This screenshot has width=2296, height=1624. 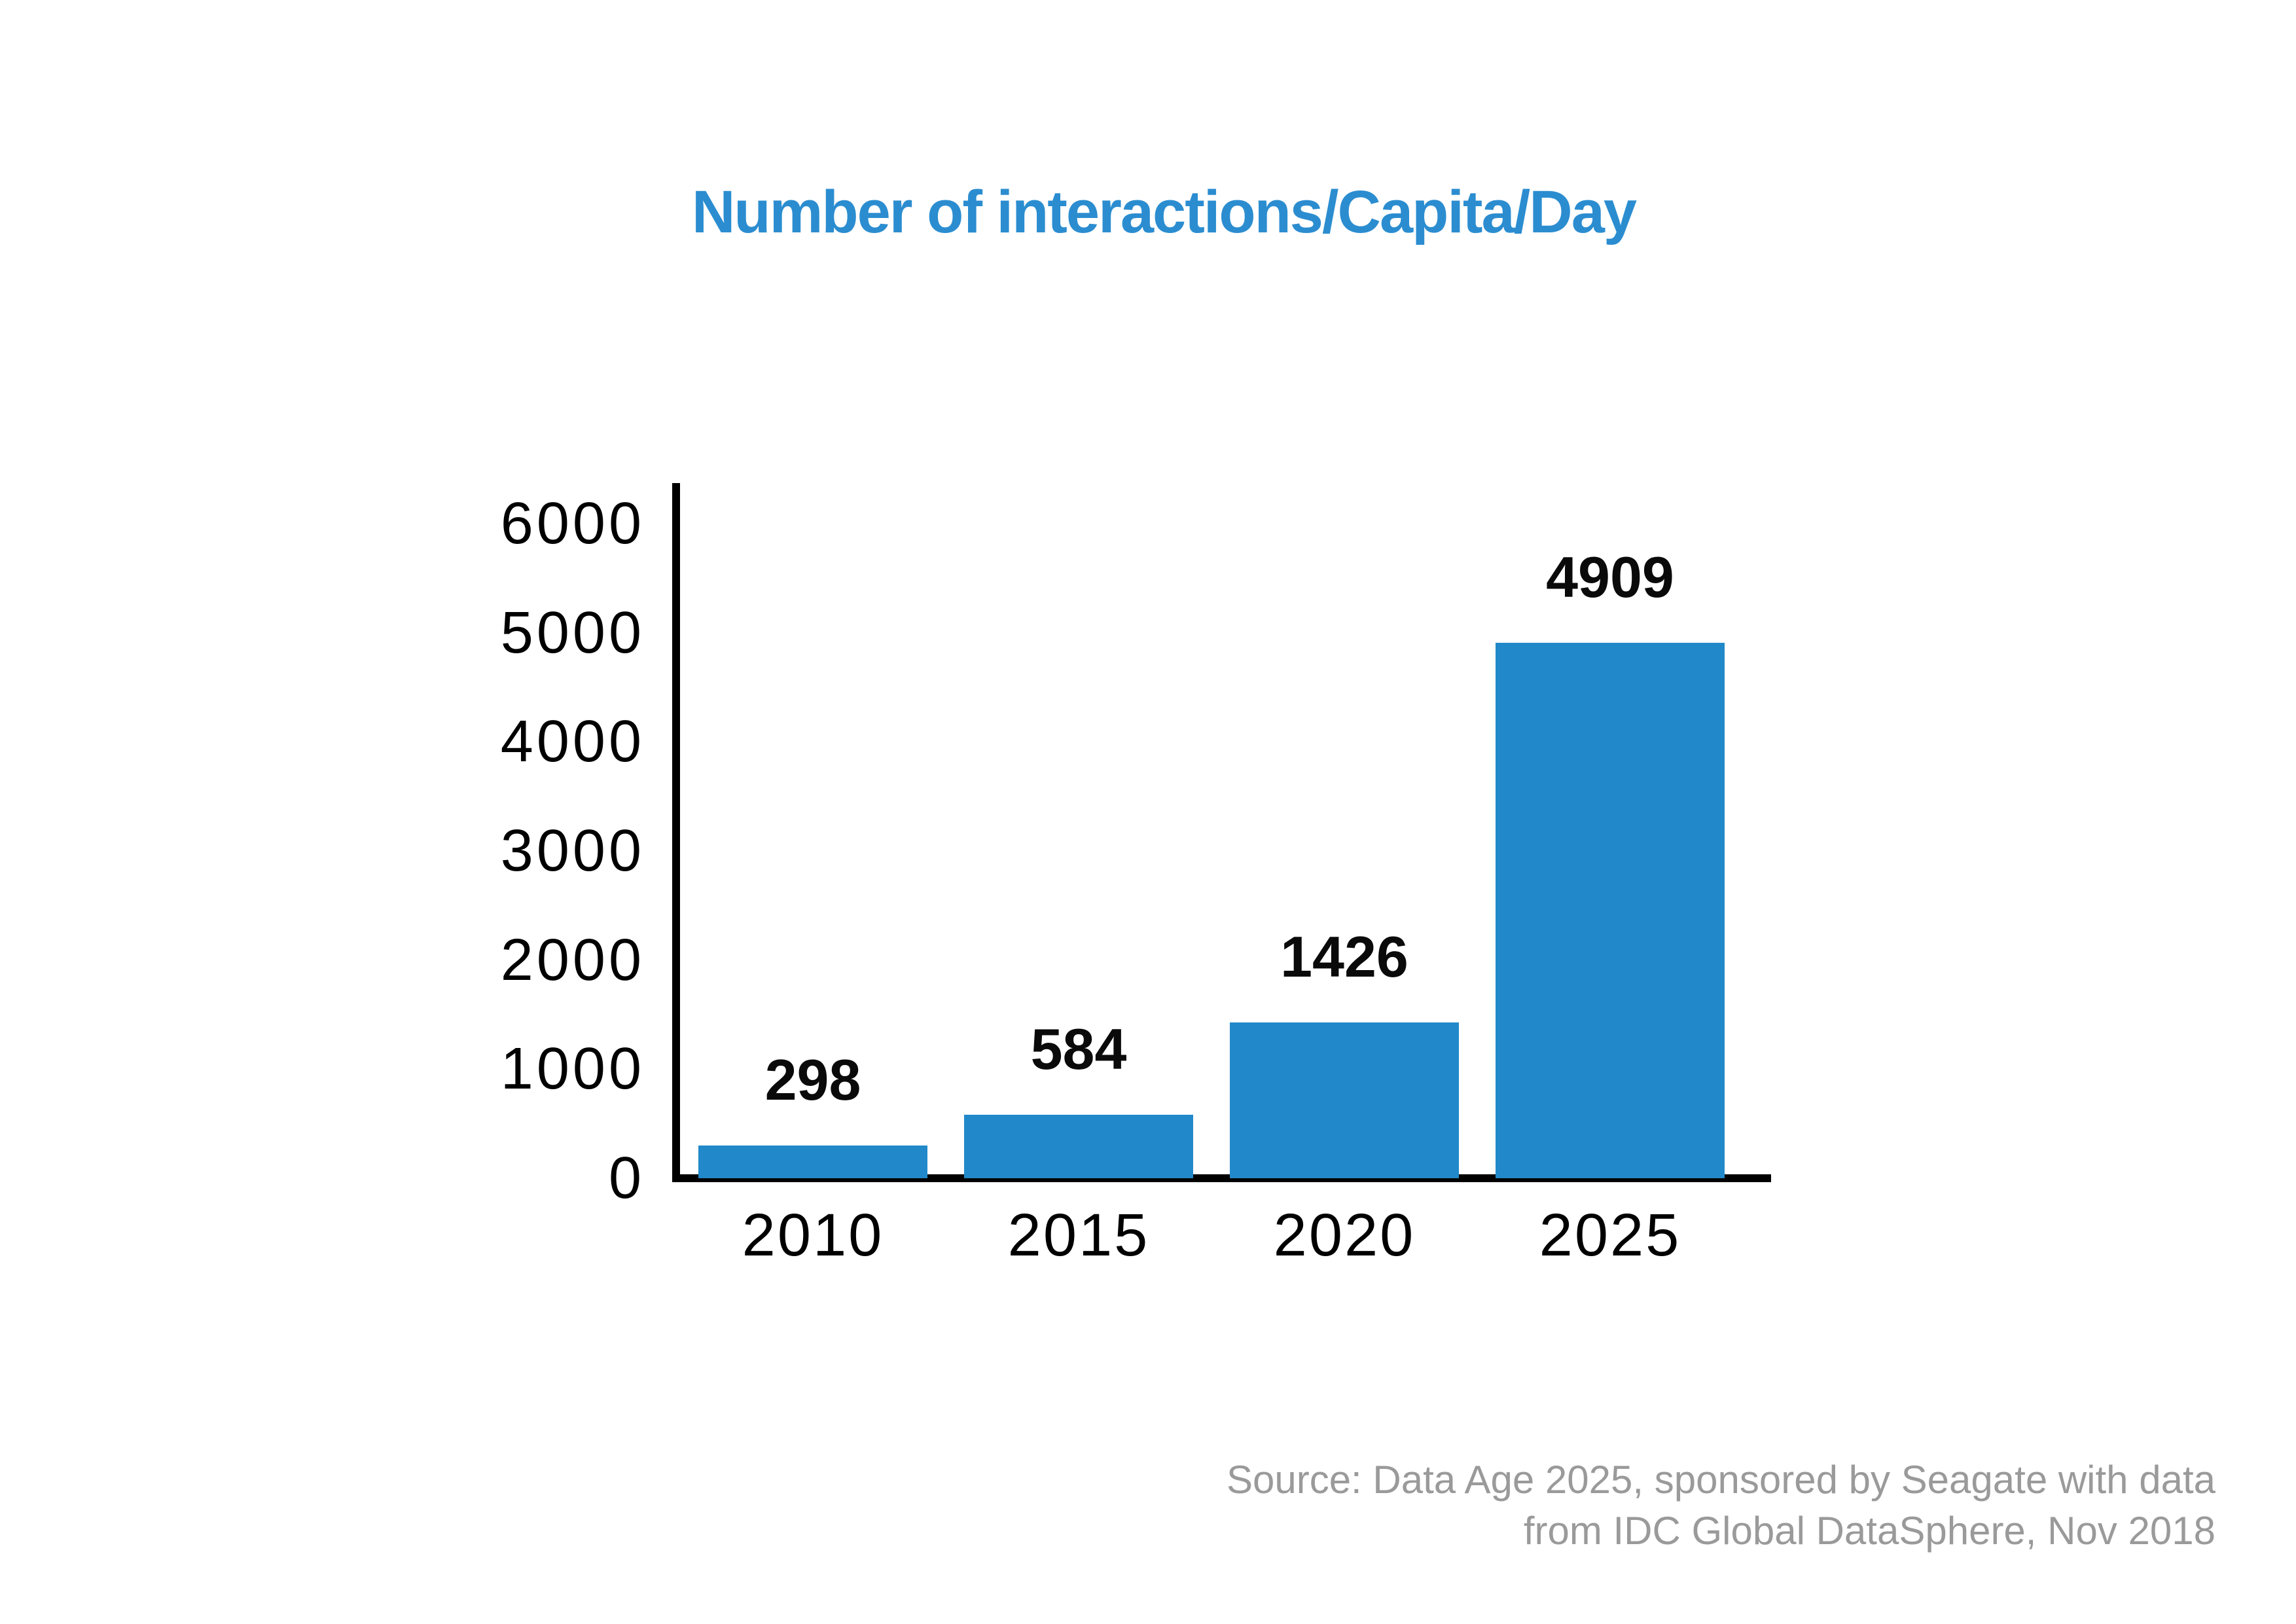 I want to click on y-axis-line, so click(x=676, y=832).